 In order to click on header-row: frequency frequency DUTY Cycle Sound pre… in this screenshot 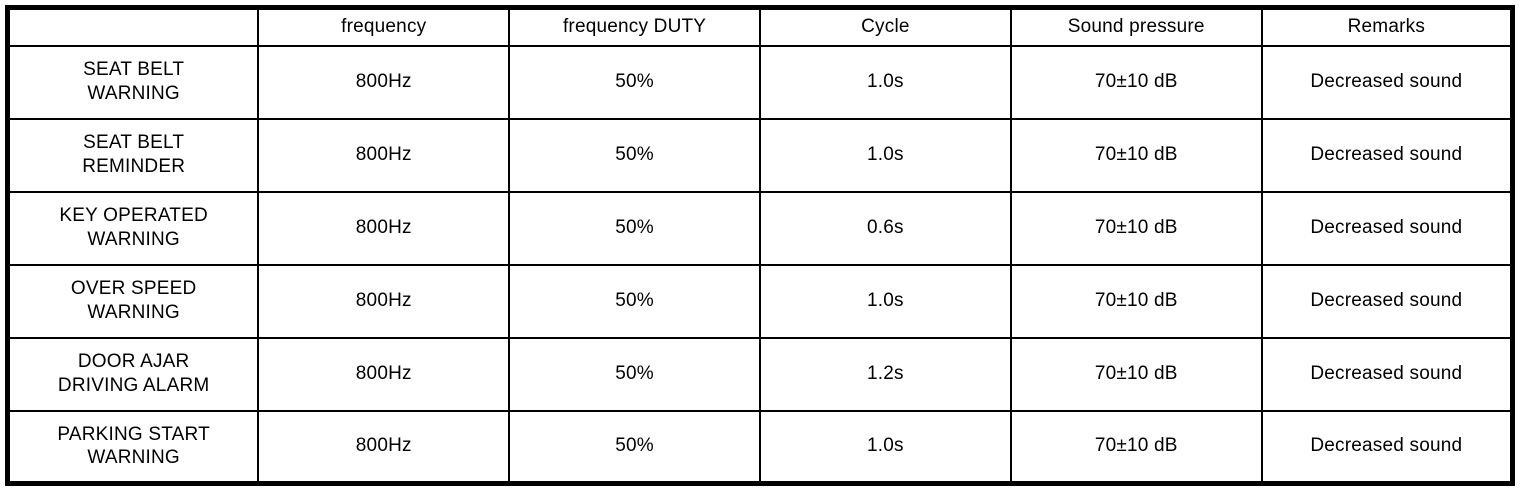, I will do `click(760, 26)`.